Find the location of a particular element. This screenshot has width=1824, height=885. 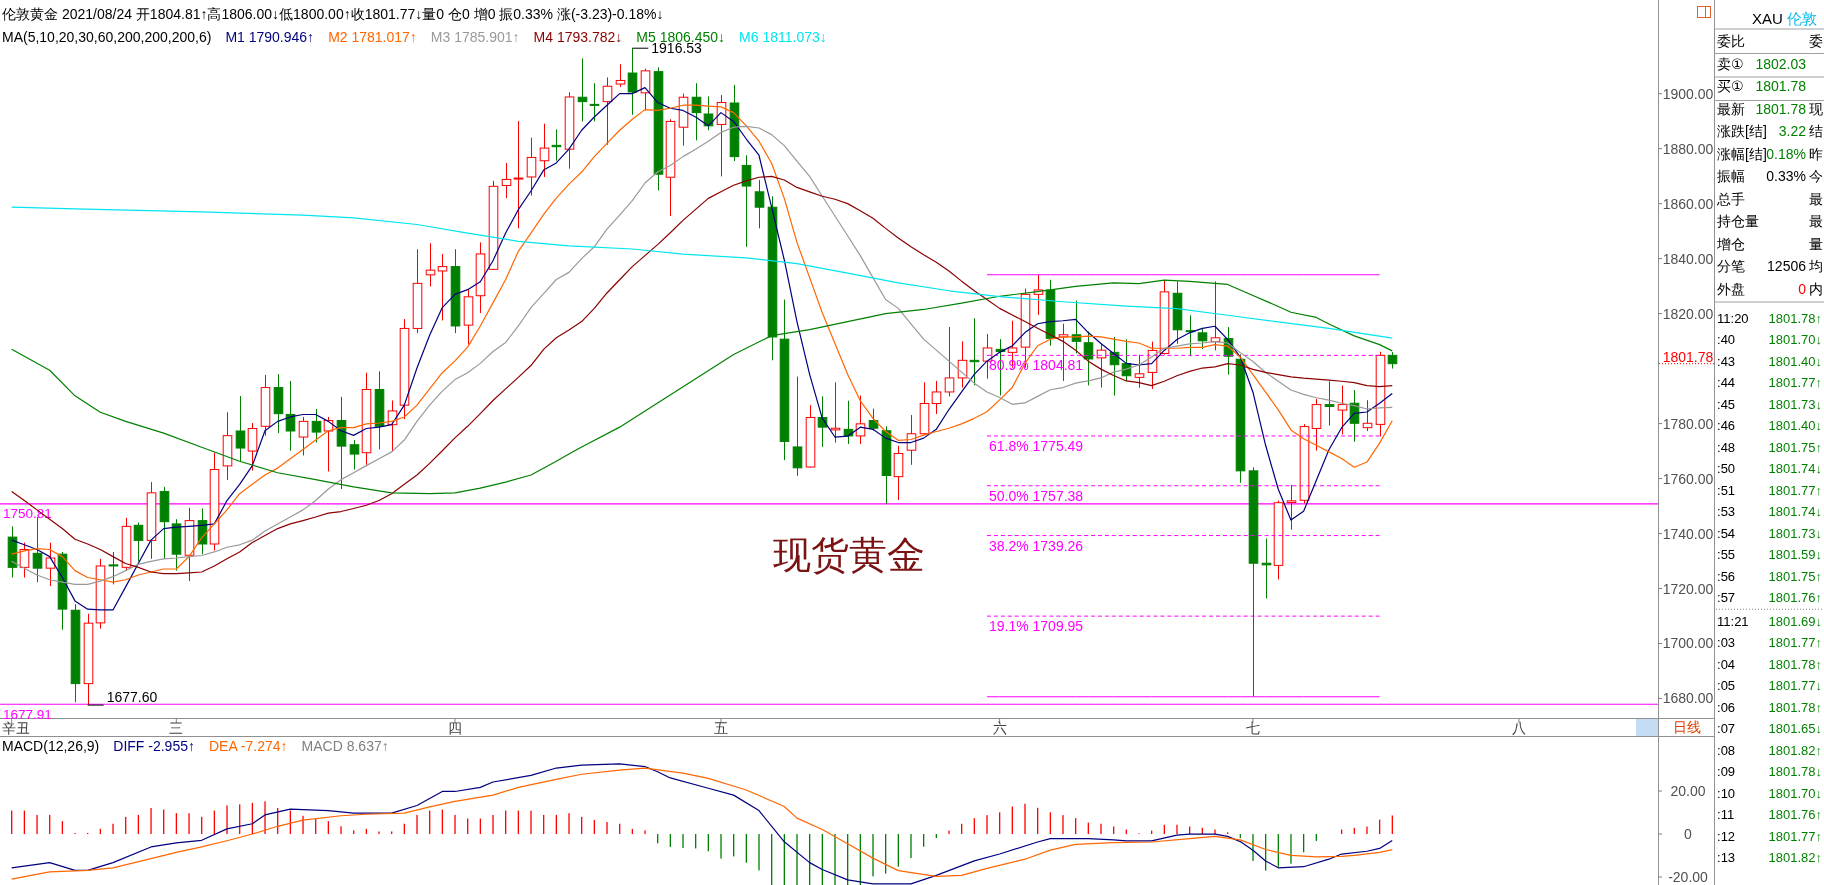

legend-title: MACD(12,26,9) is located at coordinates (51, 746).